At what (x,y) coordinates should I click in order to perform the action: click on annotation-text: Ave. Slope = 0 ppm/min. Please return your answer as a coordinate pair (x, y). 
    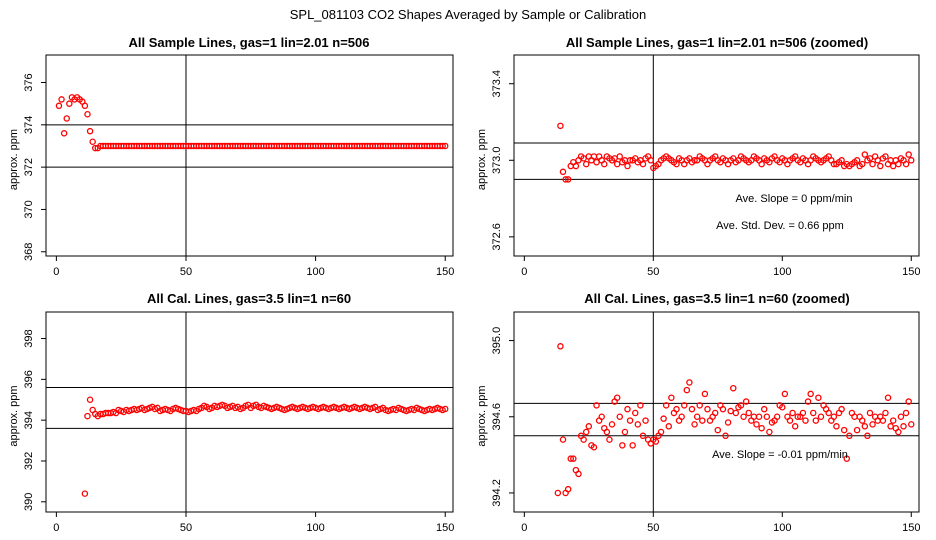
    Looking at the image, I should click on (794, 199).